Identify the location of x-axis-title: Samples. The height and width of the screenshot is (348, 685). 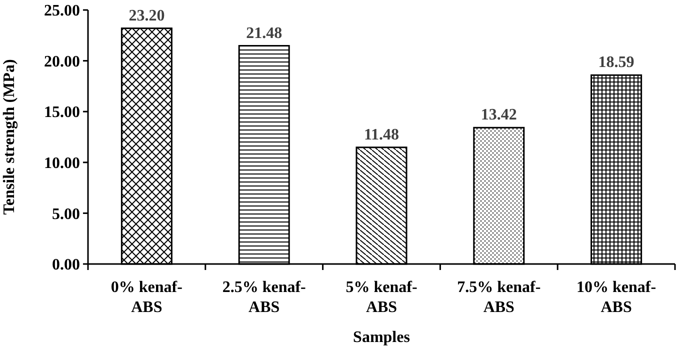
(381, 337).